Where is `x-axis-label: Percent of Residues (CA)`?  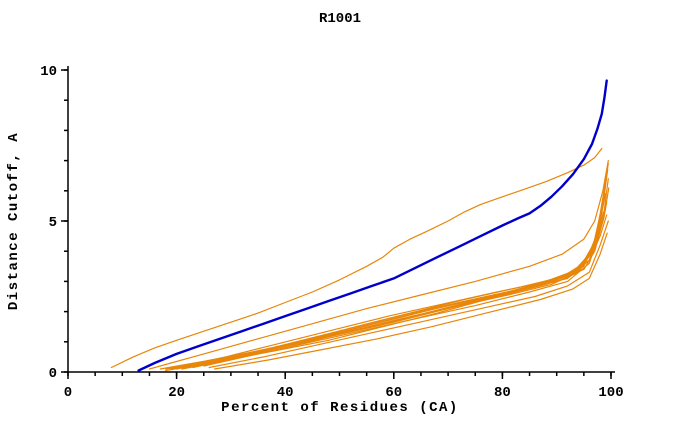 x-axis-label: Percent of Residues (CA) is located at coordinates (340, 408).